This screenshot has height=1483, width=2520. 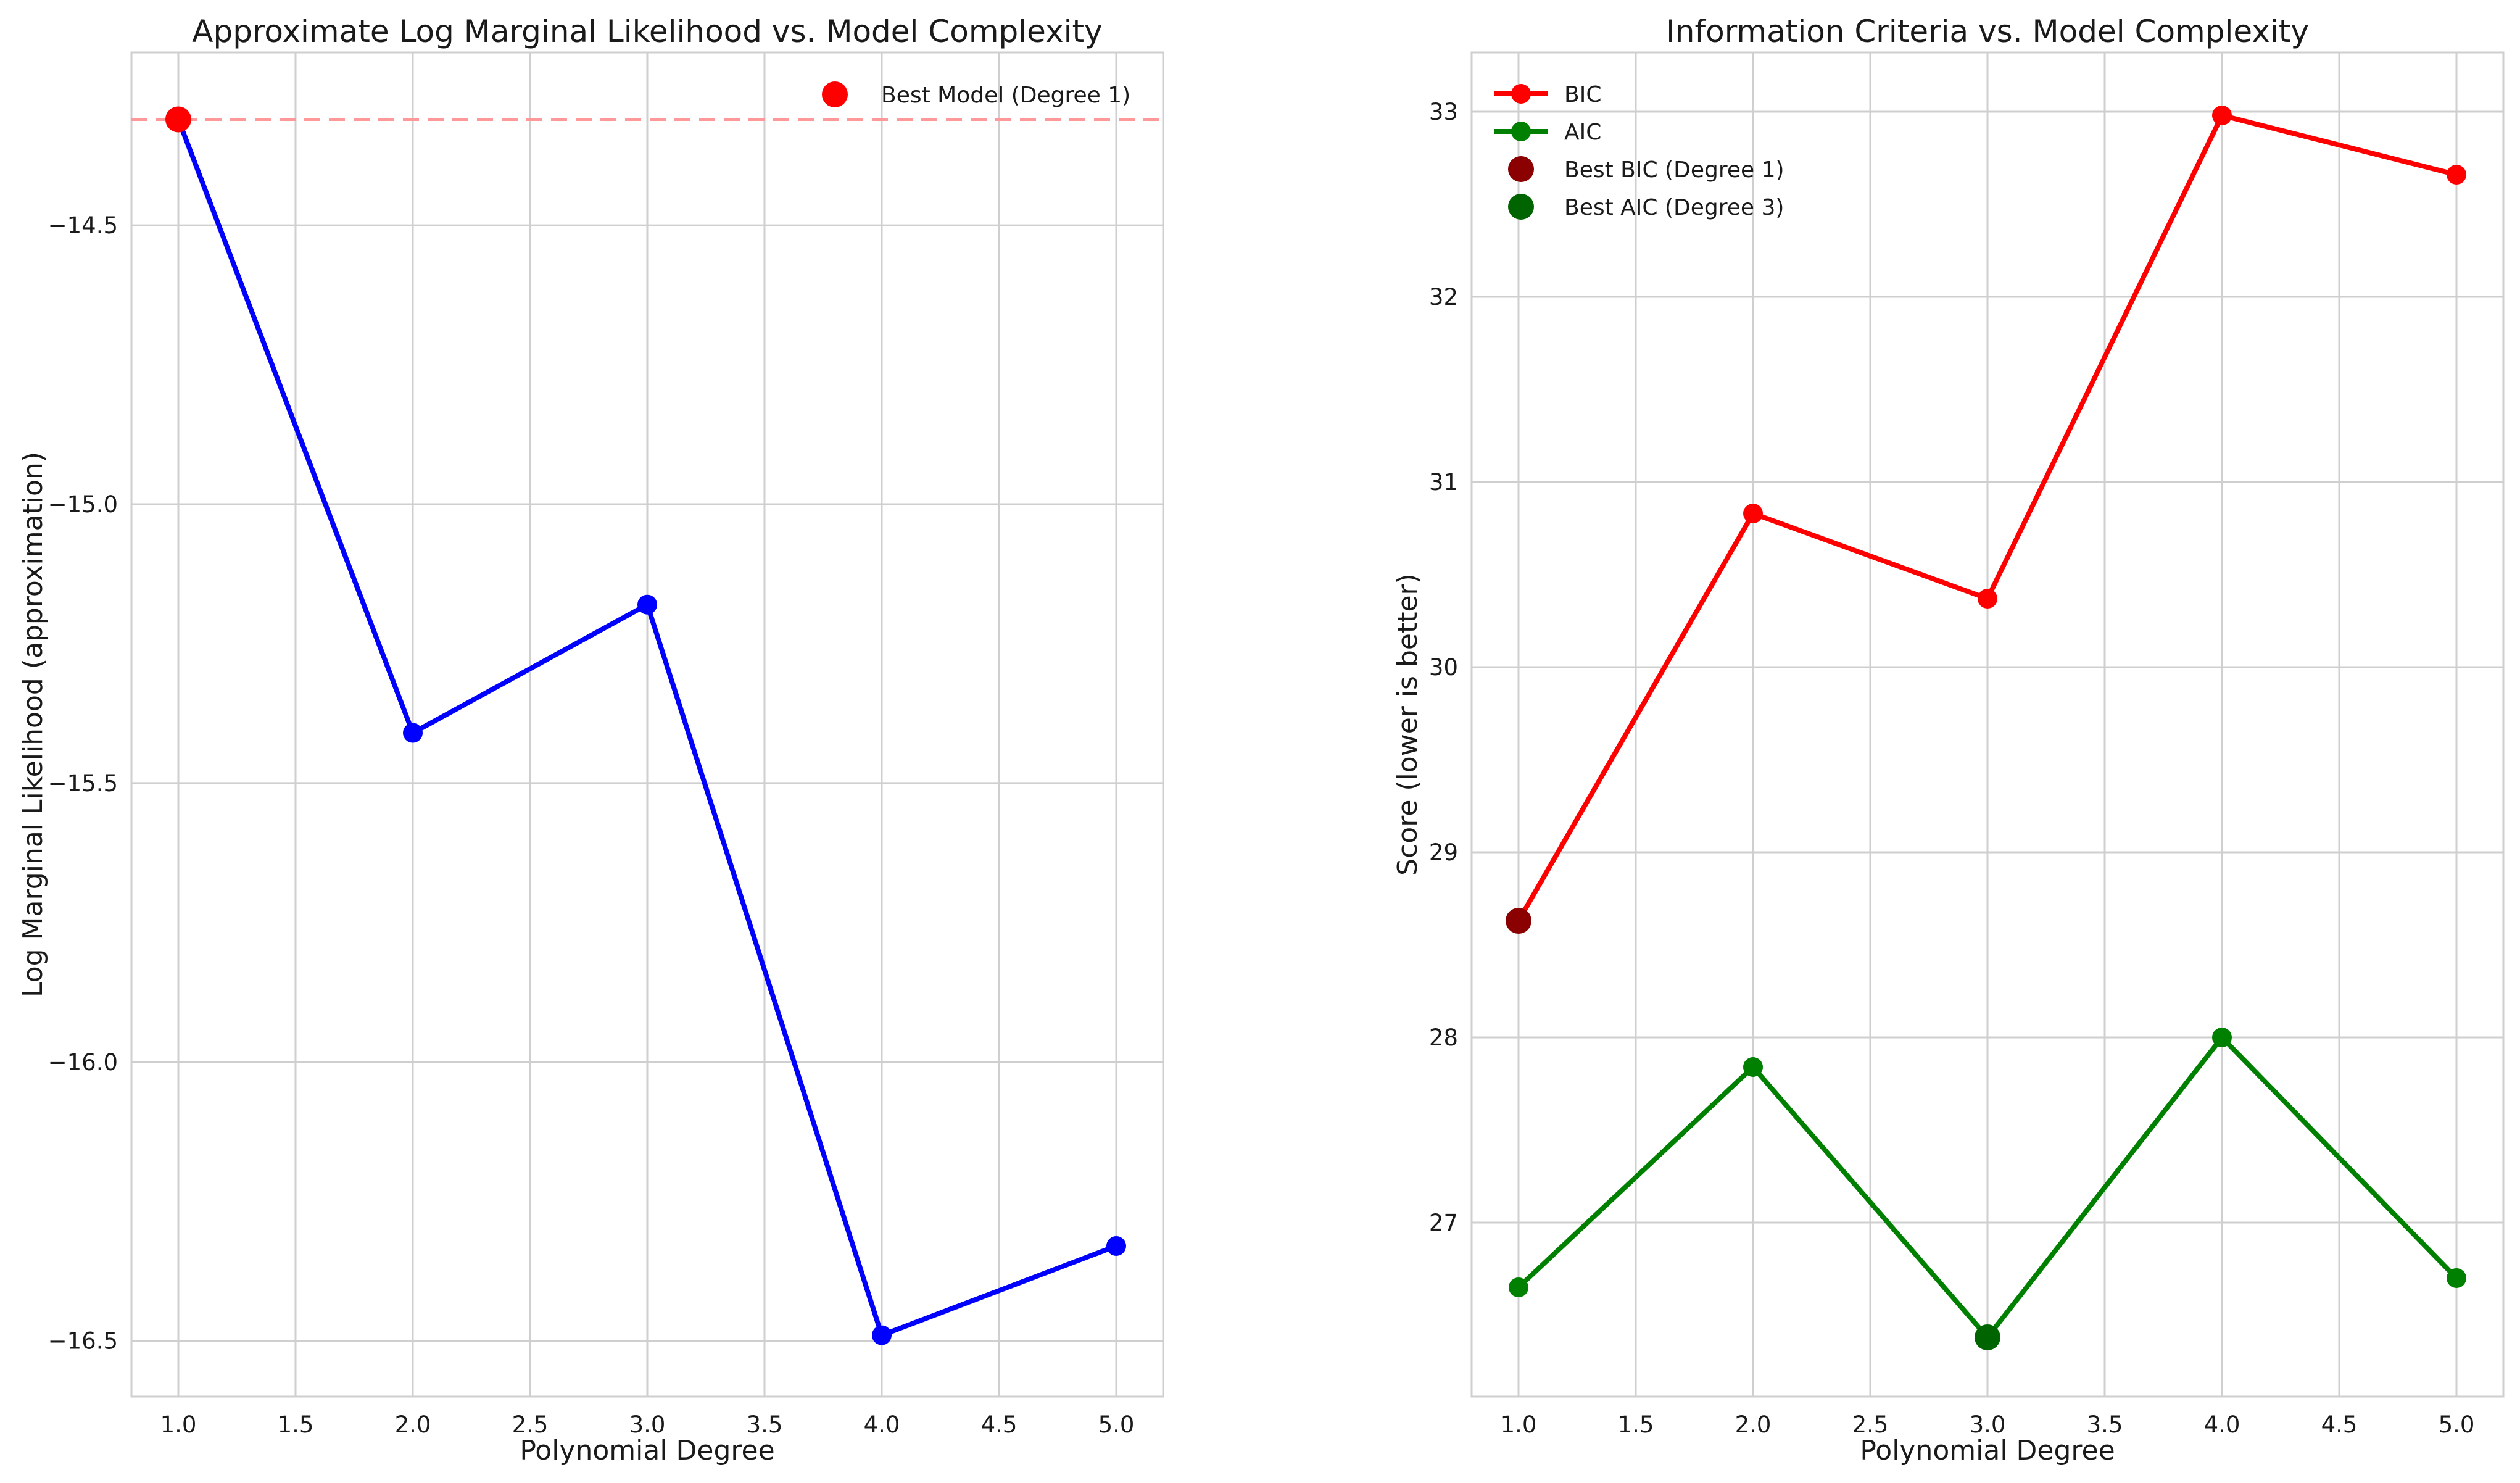 I want to click on left-xtick-label: 1.5, so click(x=296, y=1424).